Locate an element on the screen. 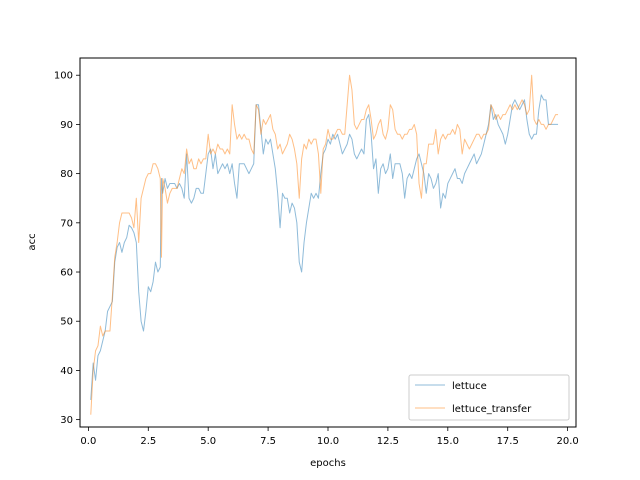 This screenshot has width=640, height=480. y-tick-label: 80 is located at coordinates (66, 174).